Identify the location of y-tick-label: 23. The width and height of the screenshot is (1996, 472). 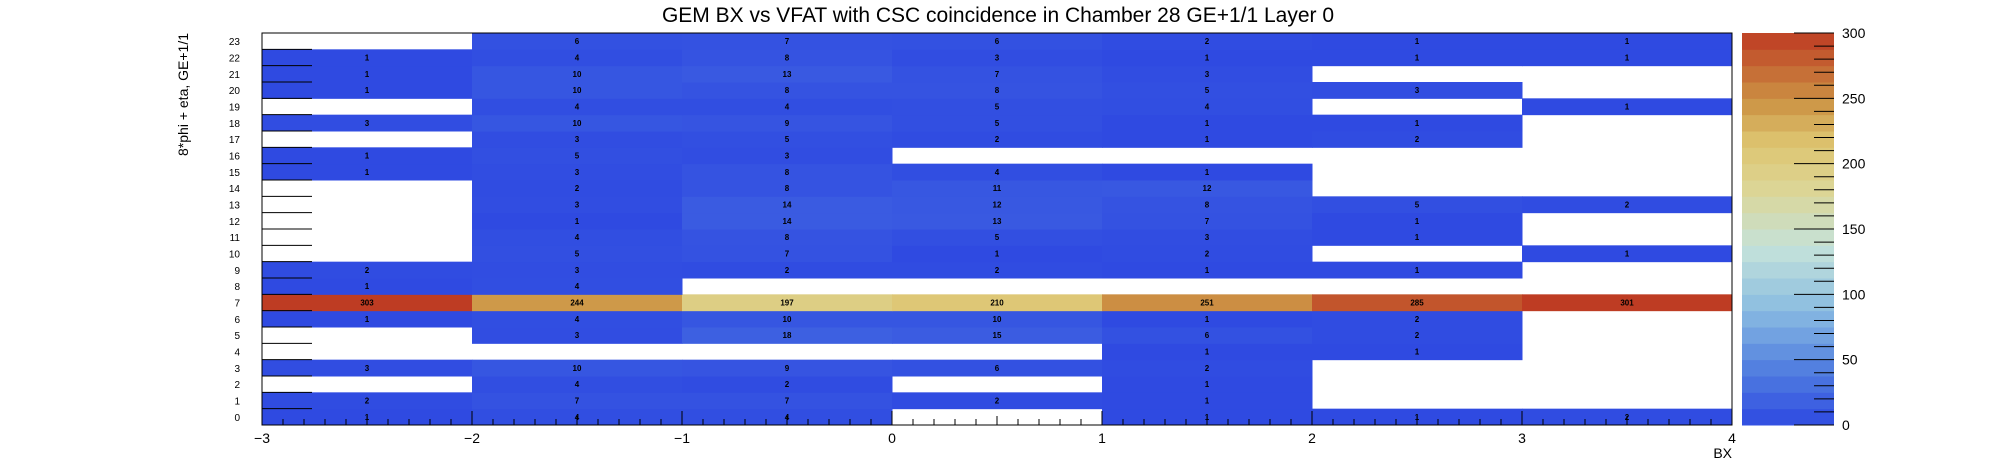
(235, 42).